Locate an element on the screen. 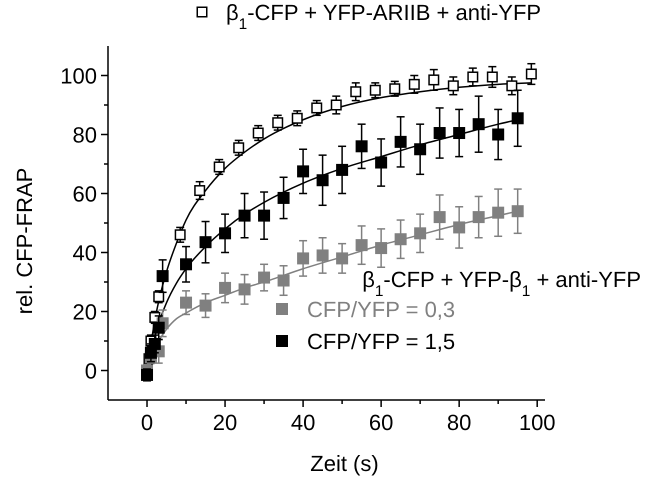 This screenshot has height=483, width=651. y-tick-label: 60 is located at coordinates (84, 194).